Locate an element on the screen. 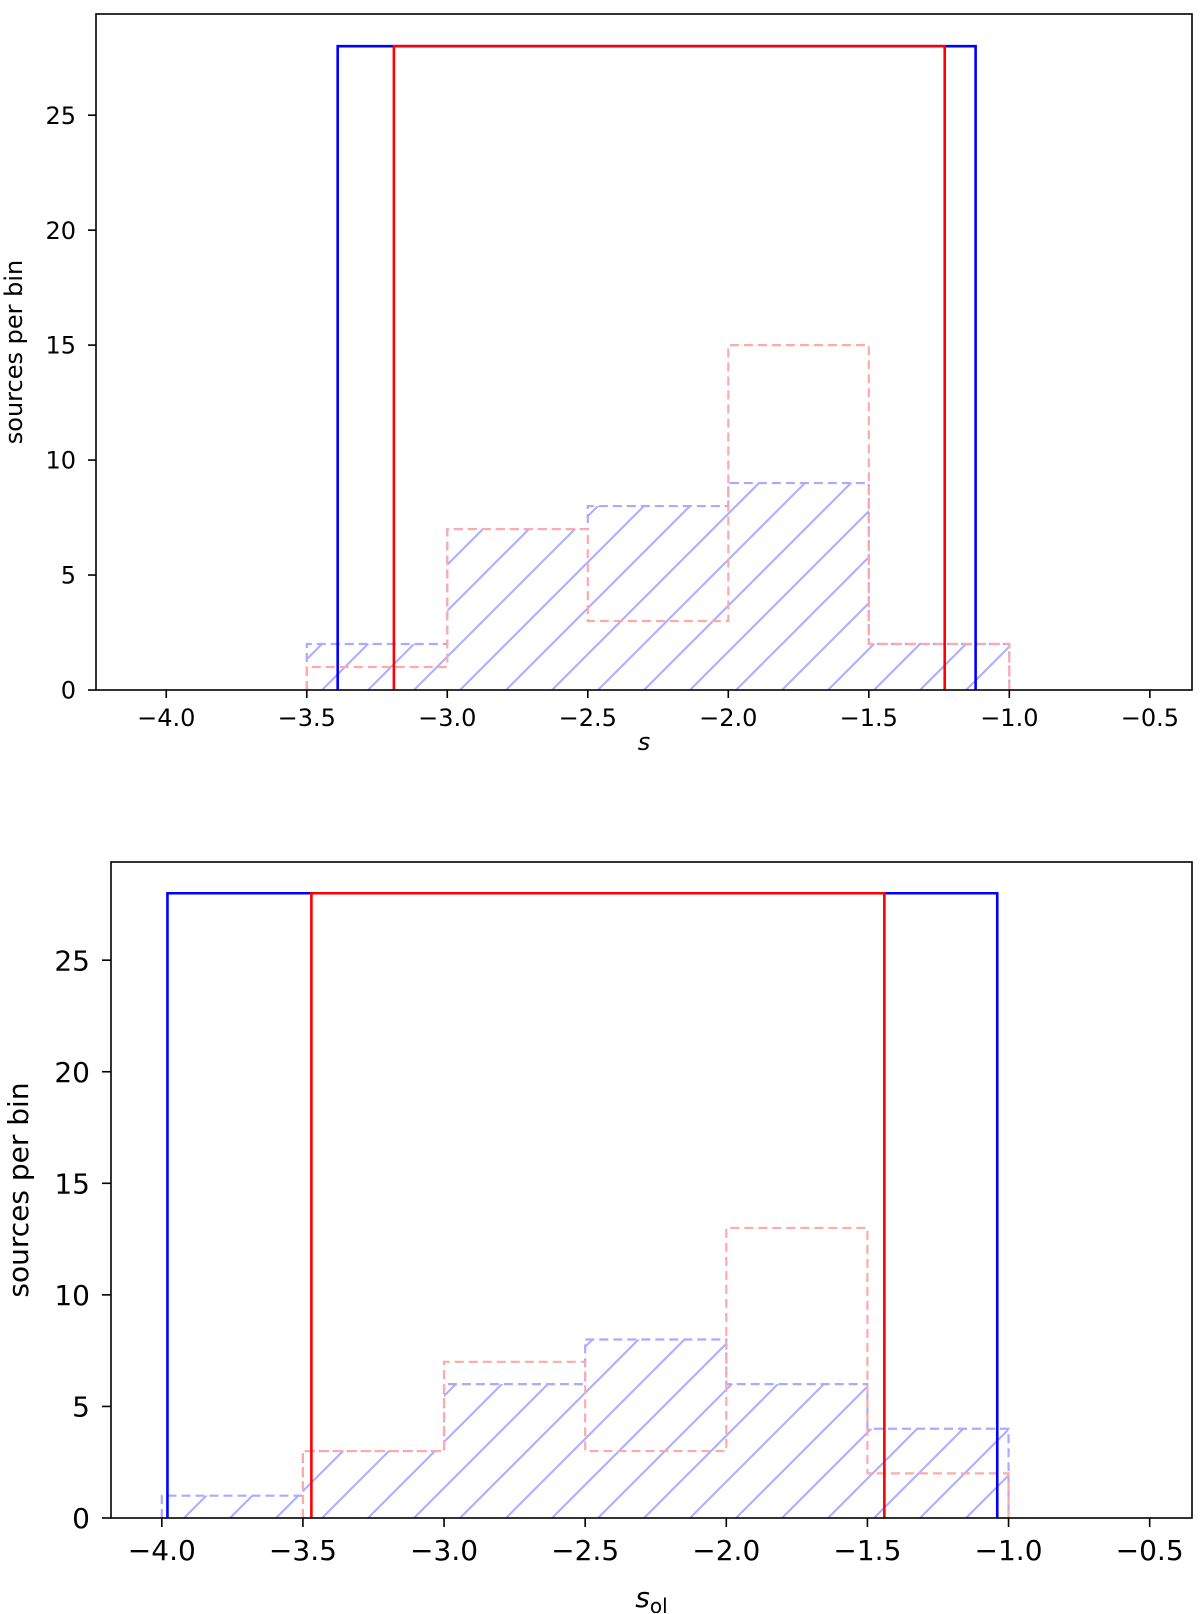 The image size is (1200, 1614). blue-dashed-hatched-histogram is located at coordinates (658, 585).